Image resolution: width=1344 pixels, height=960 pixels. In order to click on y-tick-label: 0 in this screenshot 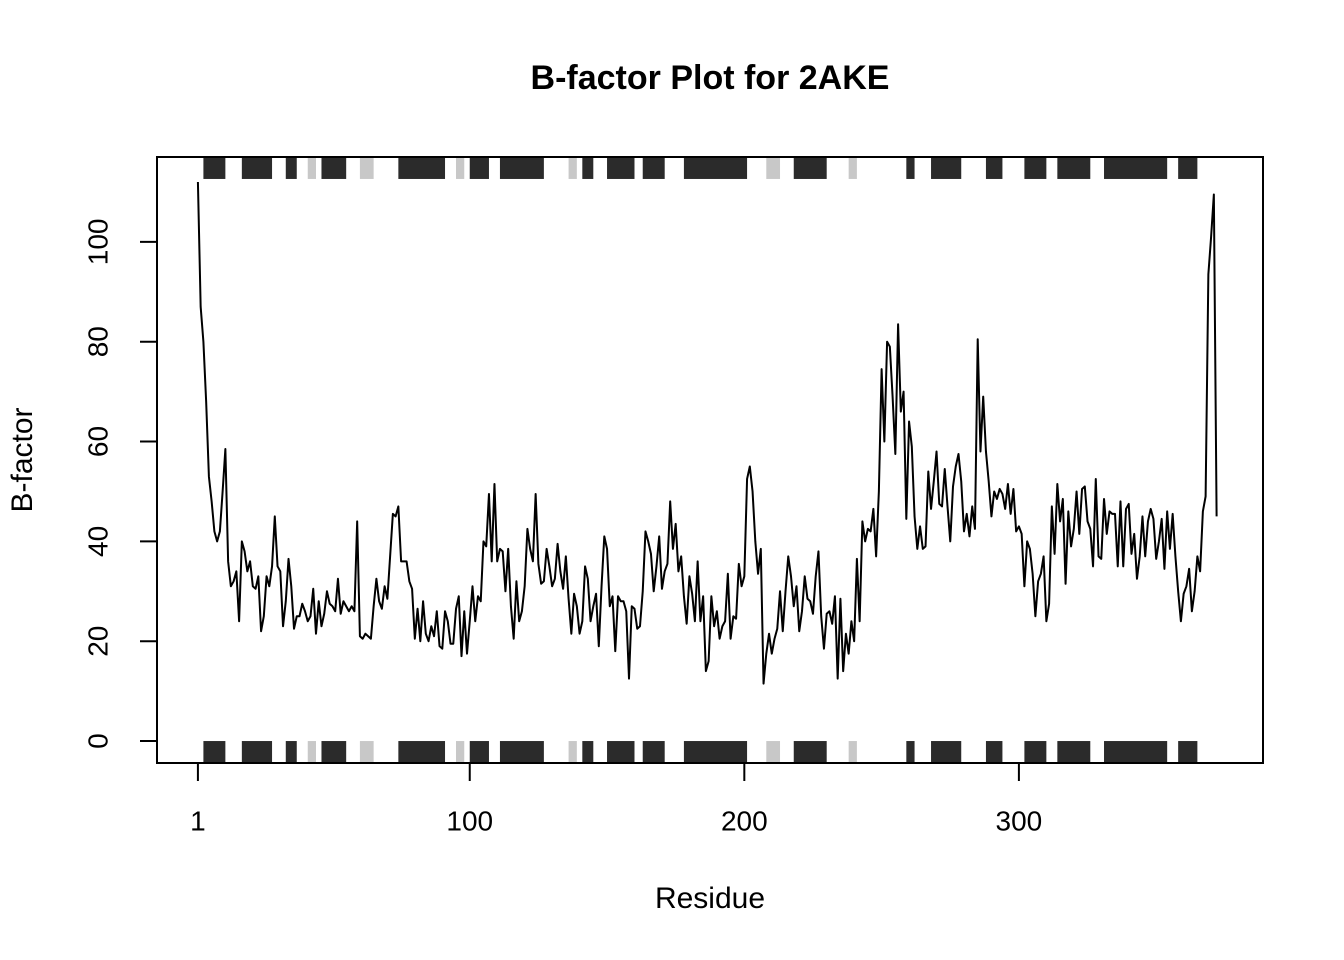, I will do `click(97, 741)`.